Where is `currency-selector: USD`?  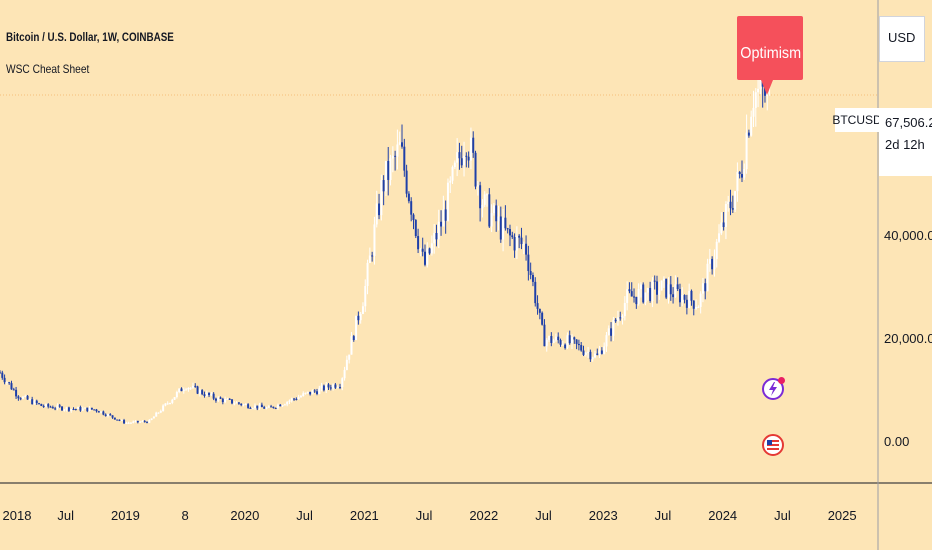 currency-selector: USD is located at coordinates (902, 39).